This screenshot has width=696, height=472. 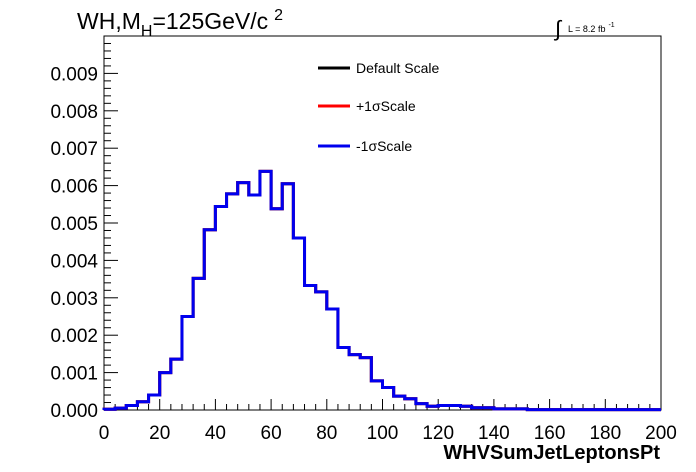 What do you see at coordinates (605, 433) in the screenshot?
I see `x-tick-label: 180` at bounding box center [605, 433].